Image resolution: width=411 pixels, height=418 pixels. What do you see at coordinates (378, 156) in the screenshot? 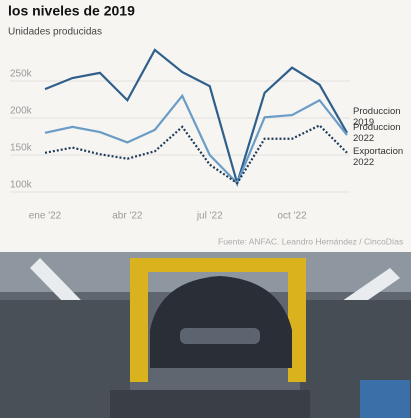
I see `legend-label: Exportacion 2022` at bounding box center [378, 156].